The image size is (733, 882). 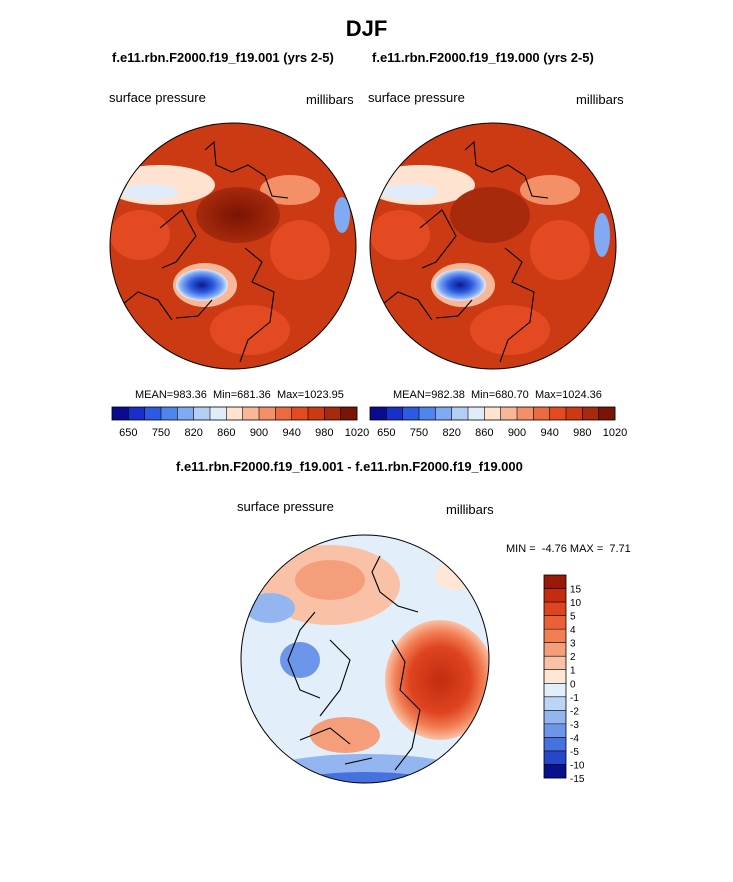 I want to click on colorbar-2-tick-label: 3, so click(x=573, y=644).